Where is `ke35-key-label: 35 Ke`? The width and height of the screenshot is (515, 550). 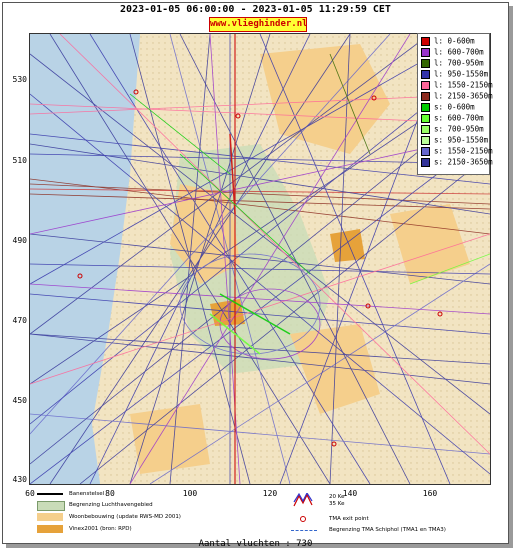
ke35-key-label: 35 Ke is located at coordinates (337, 504).